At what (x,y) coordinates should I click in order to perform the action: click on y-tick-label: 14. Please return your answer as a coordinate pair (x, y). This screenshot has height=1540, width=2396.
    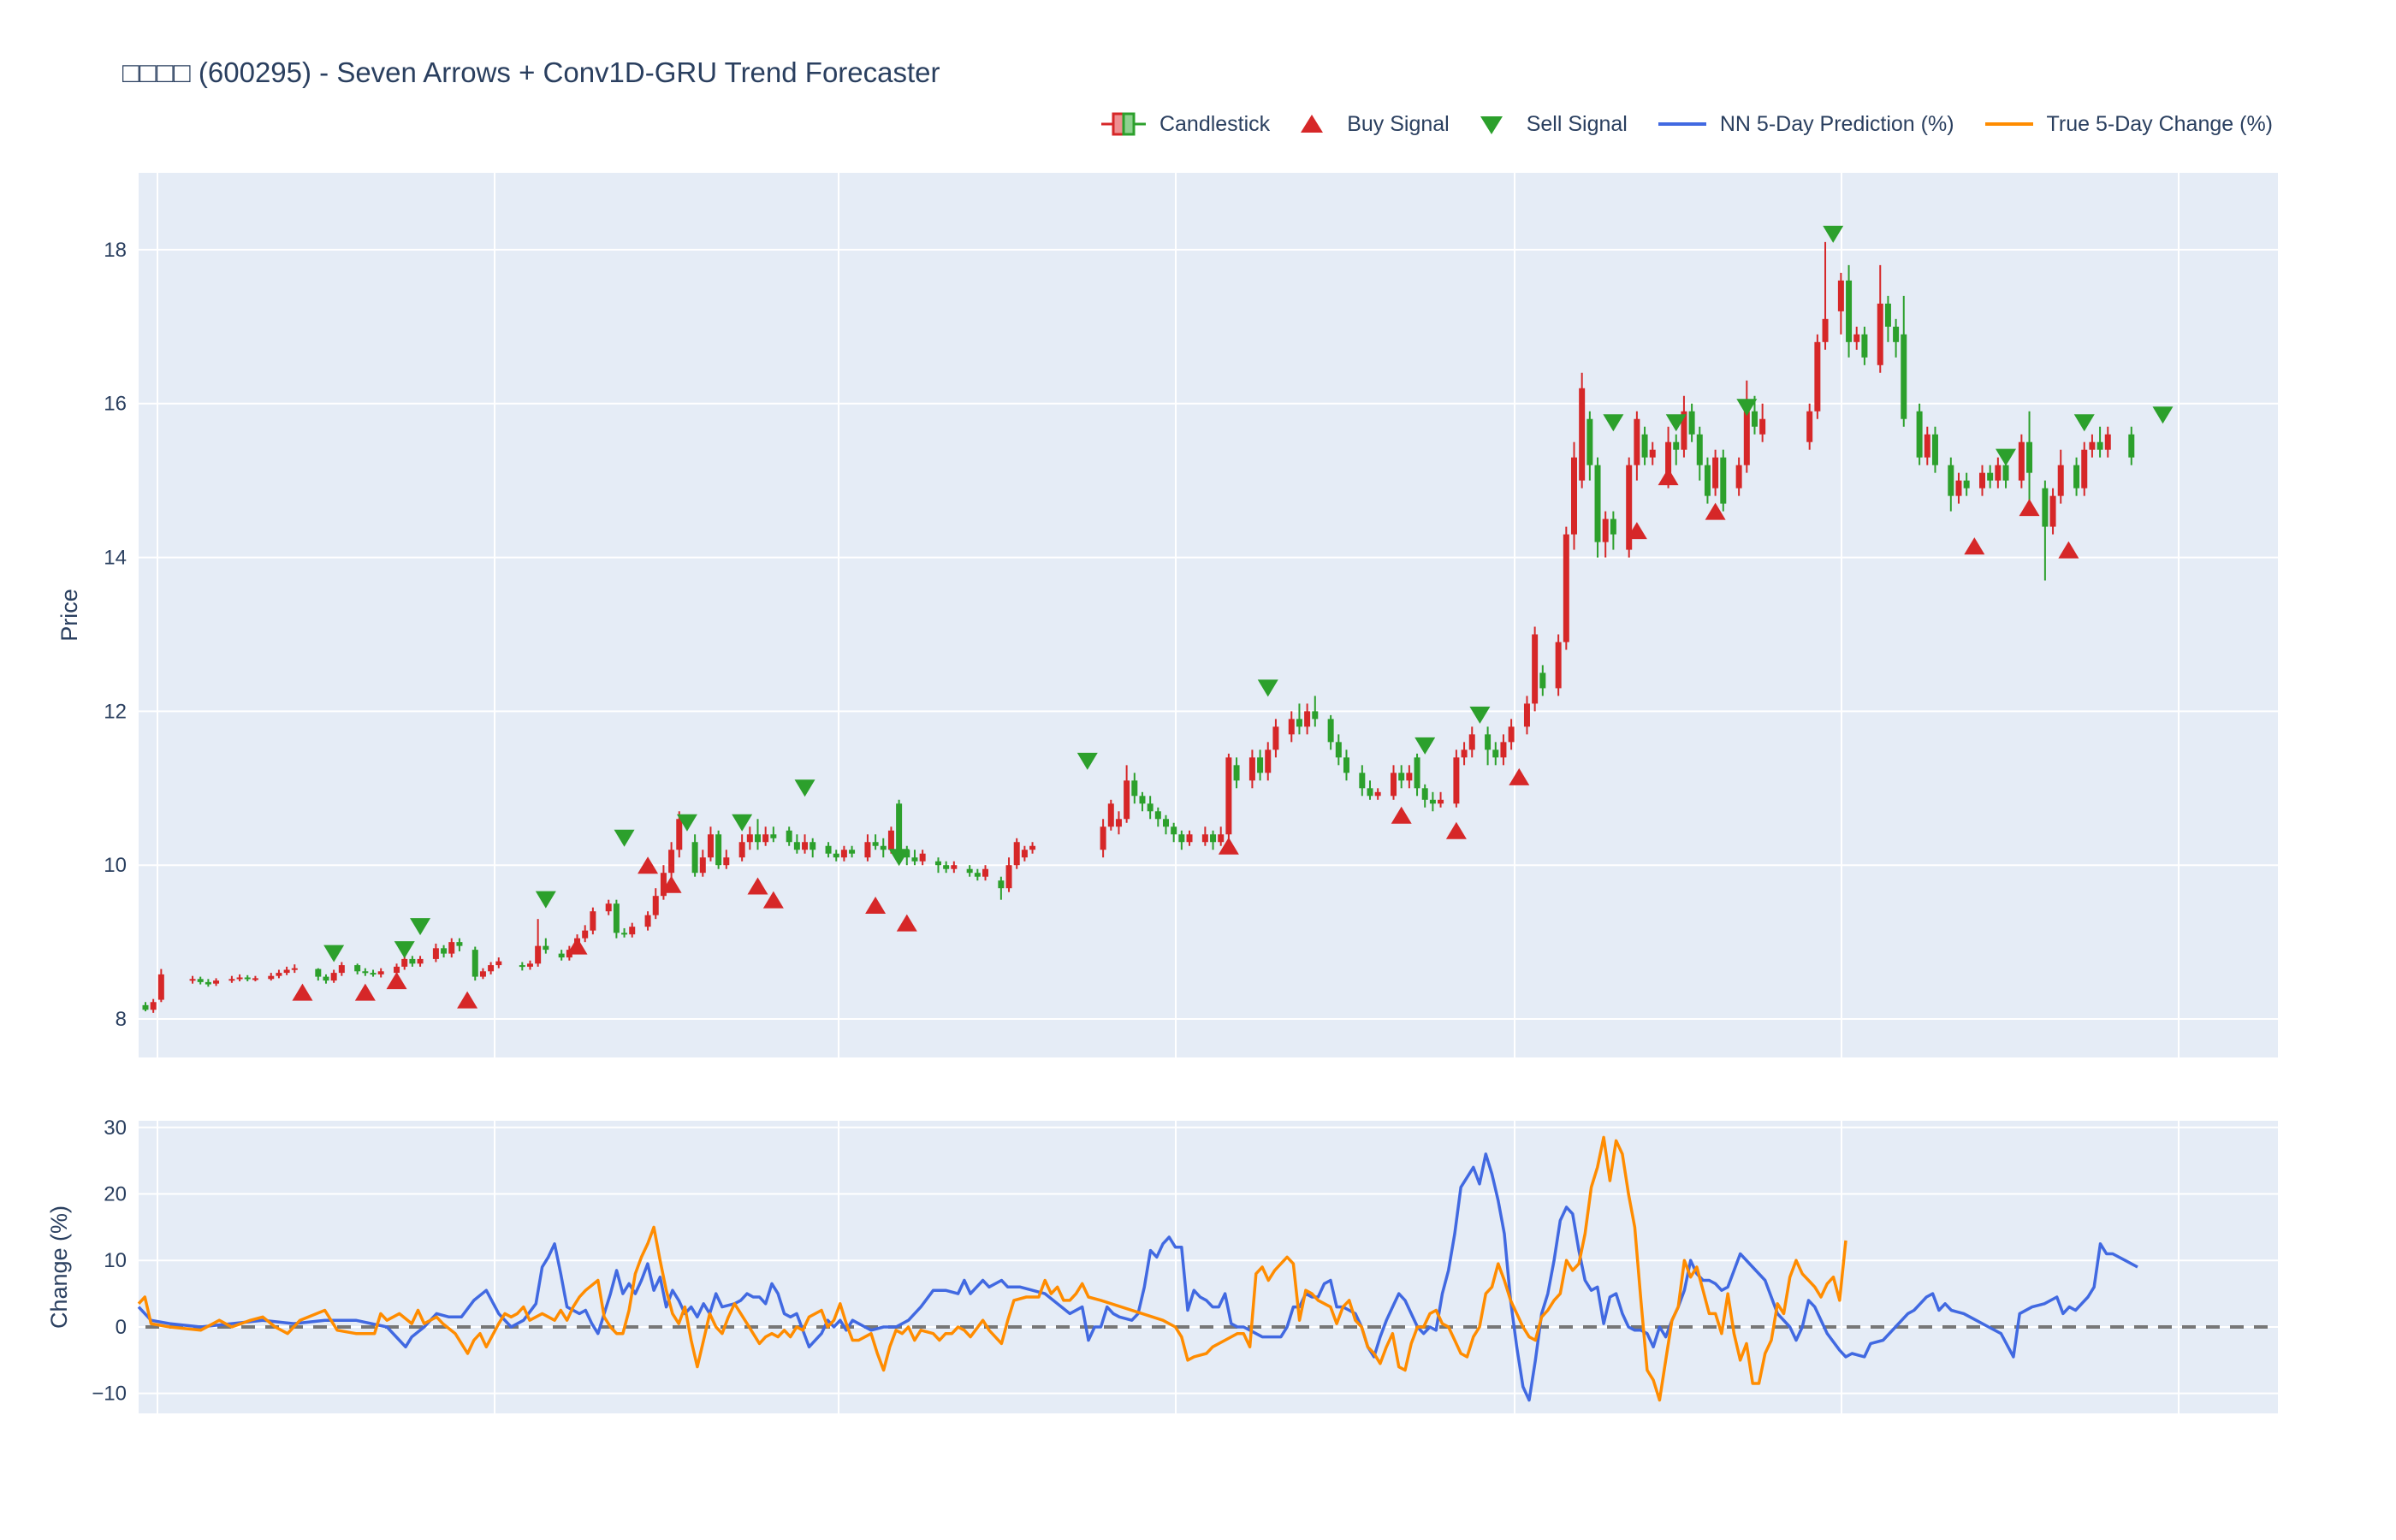
    Looking at the image, I should click on (115, 558).